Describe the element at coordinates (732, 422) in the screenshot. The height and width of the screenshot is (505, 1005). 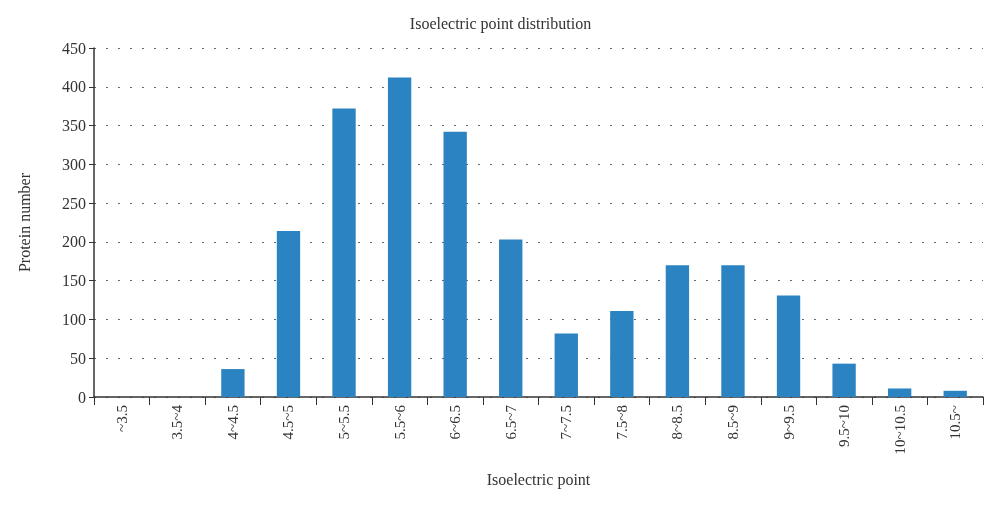
I see `x-tick-label: 8.5~9` at that location.